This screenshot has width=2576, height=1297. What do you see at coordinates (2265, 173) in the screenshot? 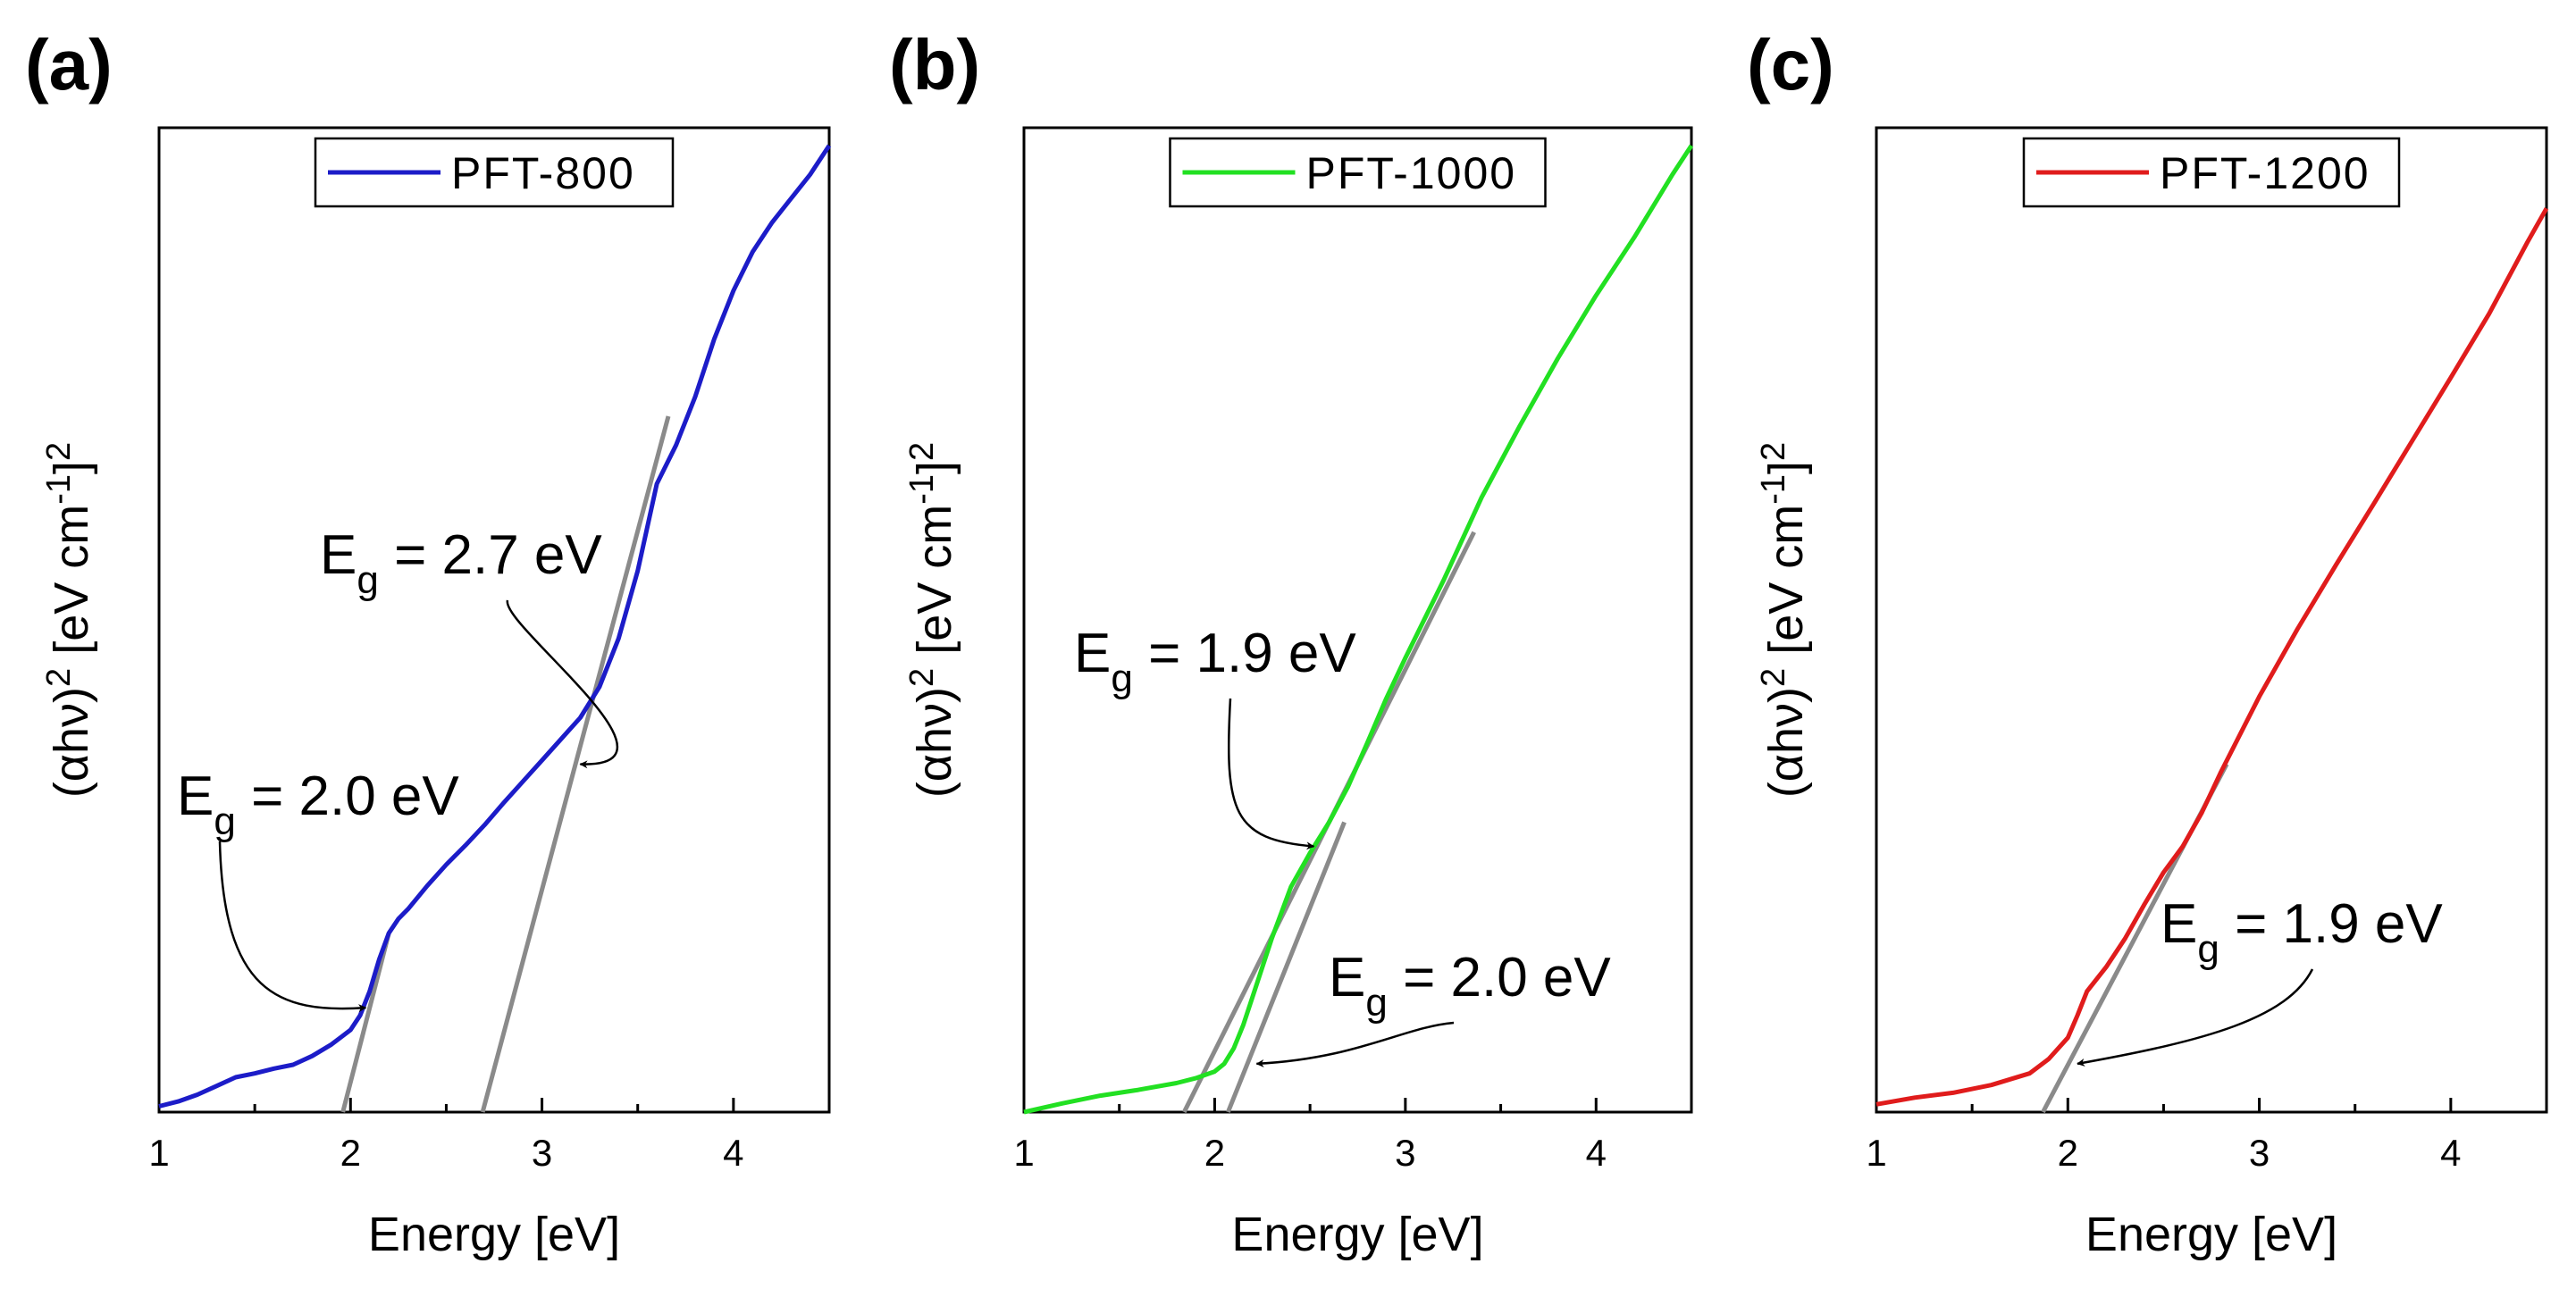
I see `legend-label: PFT-1200` at bounding box center [2265, 173].